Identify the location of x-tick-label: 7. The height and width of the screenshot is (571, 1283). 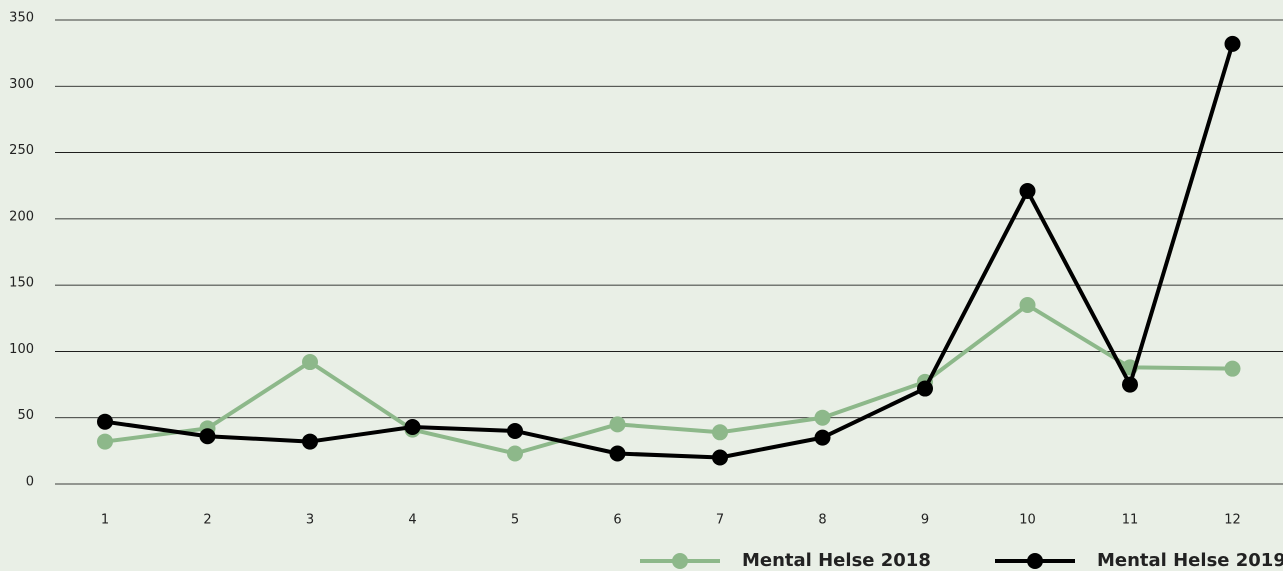
(720, 520).